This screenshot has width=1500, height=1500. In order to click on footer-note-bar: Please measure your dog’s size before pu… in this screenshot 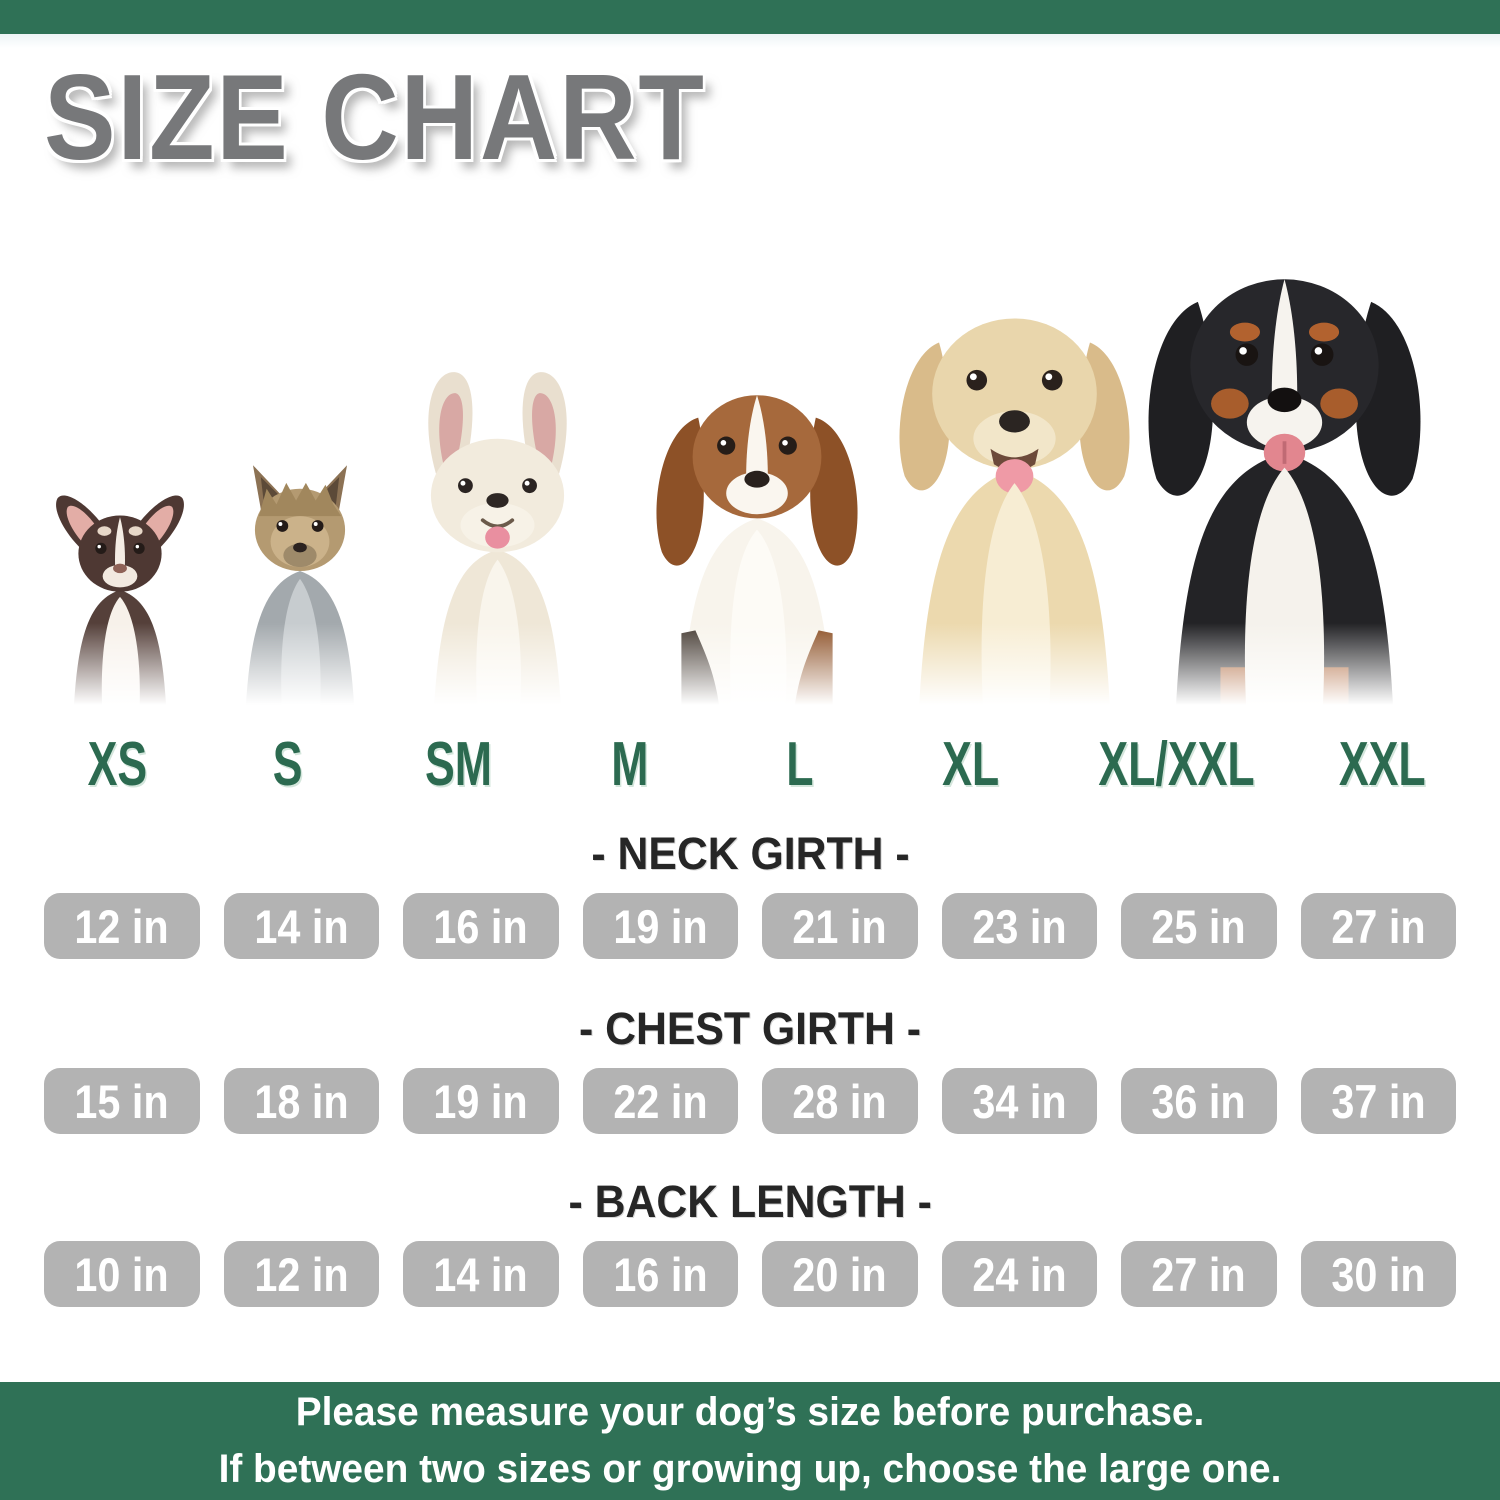, I will do `click(750, 1441)`.